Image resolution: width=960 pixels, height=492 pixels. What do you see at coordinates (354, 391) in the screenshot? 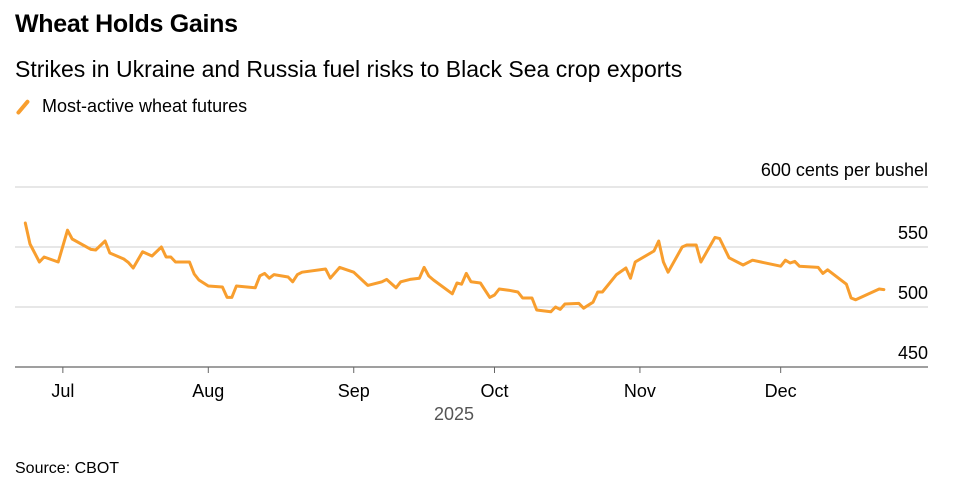
I see `x-tick-label: Sep` at bounding box center [354, 391].